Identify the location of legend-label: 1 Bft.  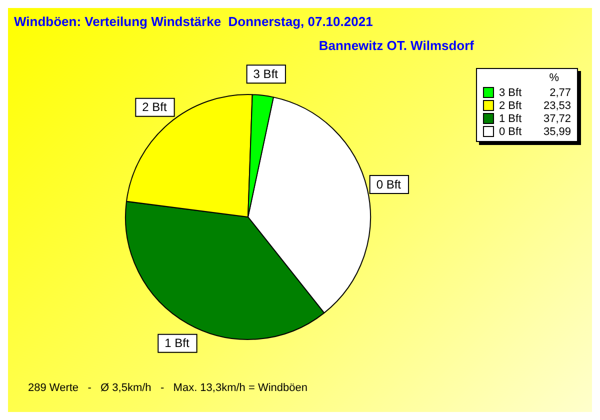
(511, 118).